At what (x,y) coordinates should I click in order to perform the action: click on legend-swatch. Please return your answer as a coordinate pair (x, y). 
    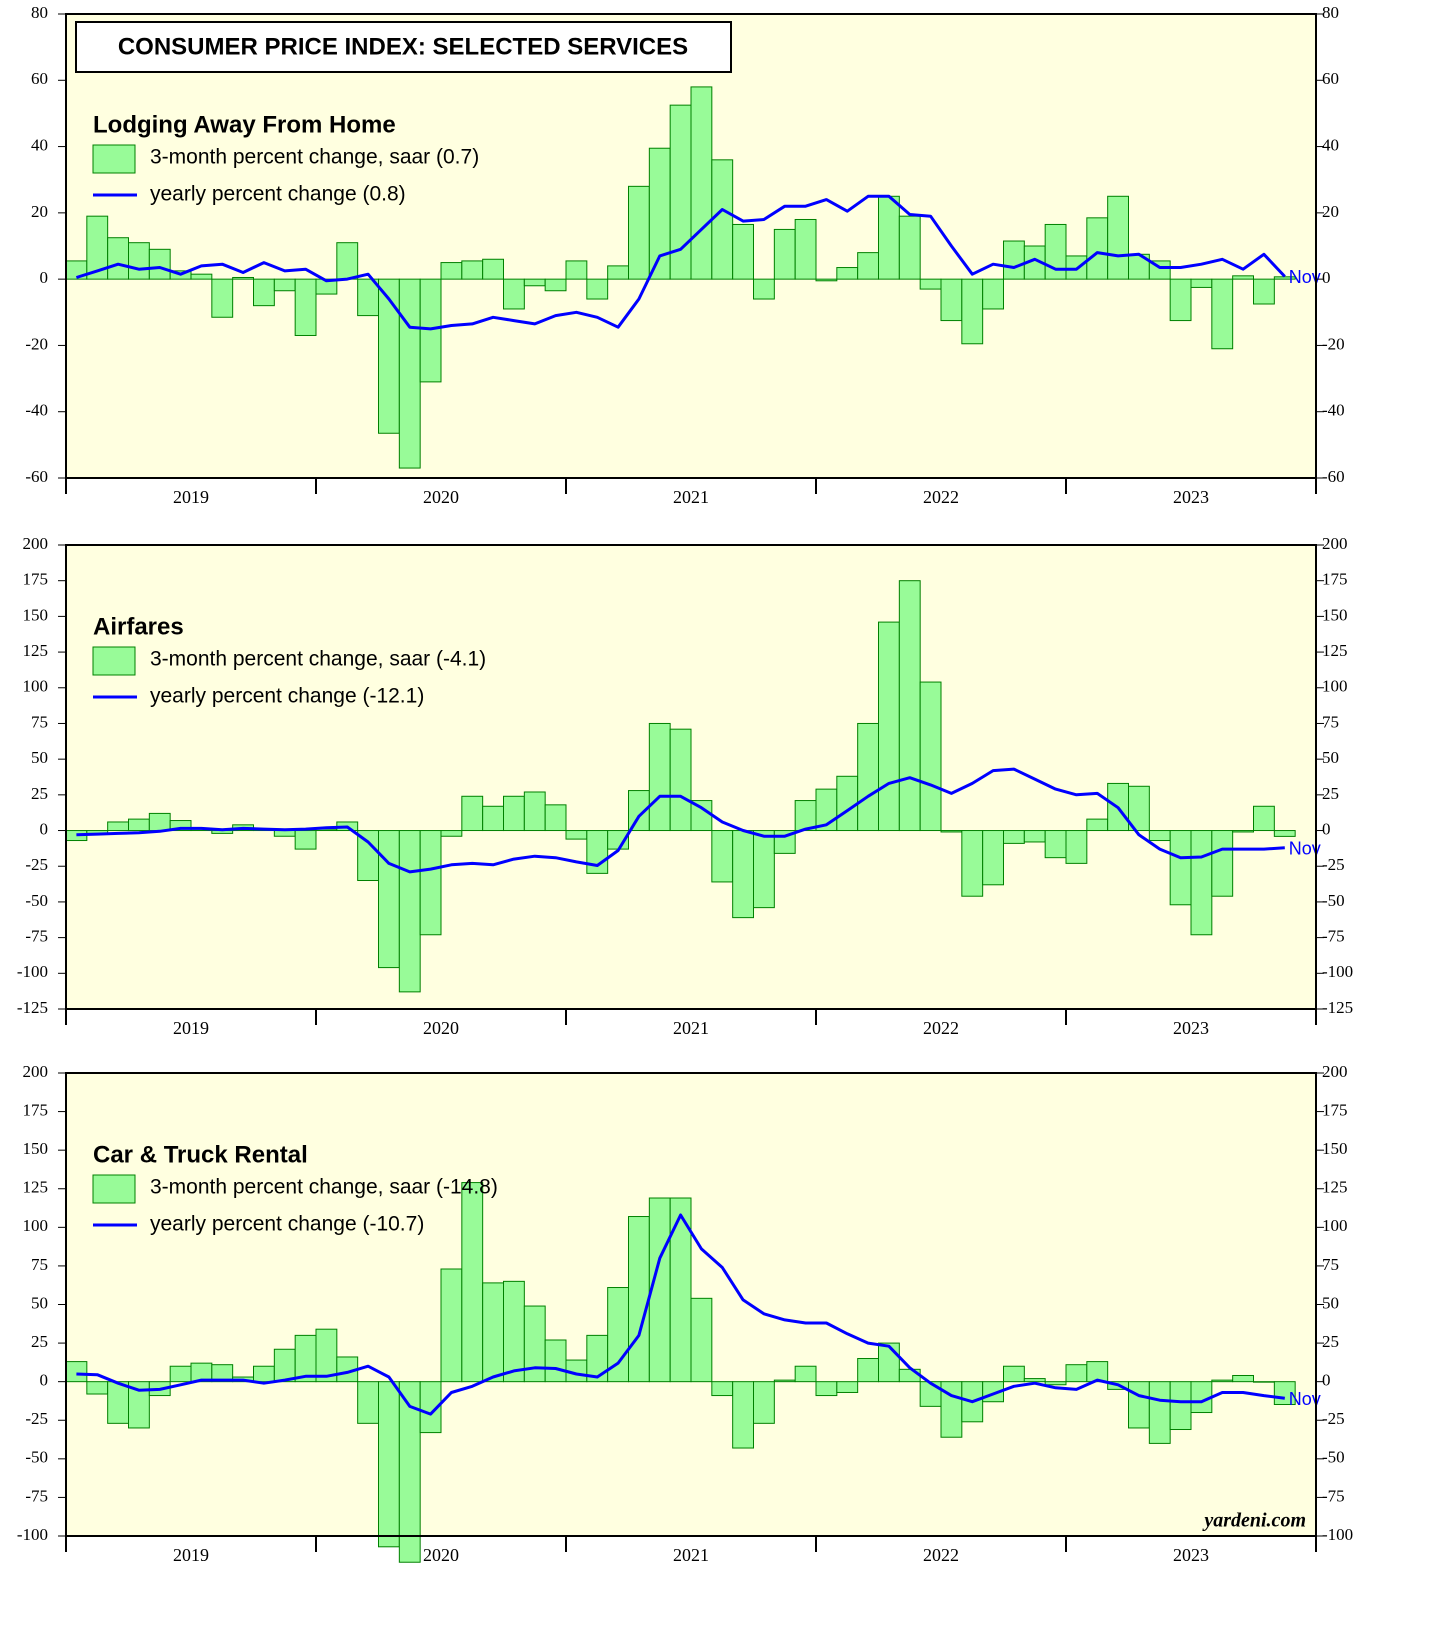
    Looking at the image, I should click on (114, 159).